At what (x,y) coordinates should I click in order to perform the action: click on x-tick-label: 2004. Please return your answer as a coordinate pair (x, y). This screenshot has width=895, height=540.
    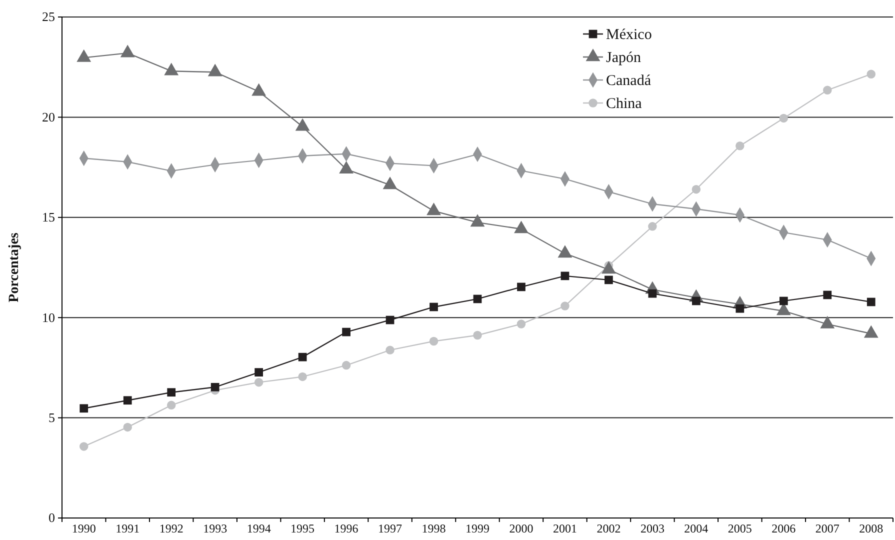
    Looking at the image, I should click on (696, 529).